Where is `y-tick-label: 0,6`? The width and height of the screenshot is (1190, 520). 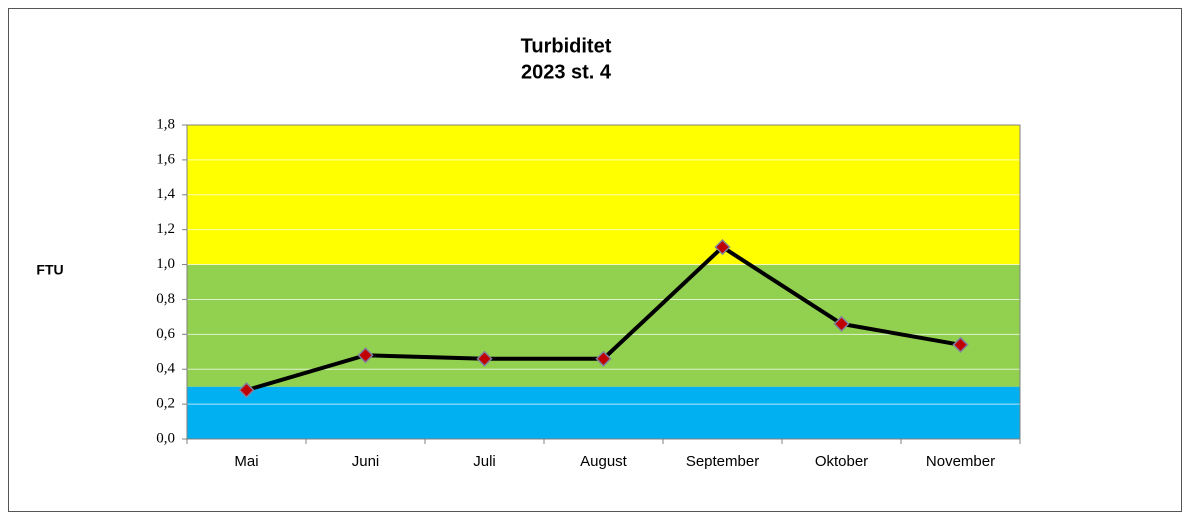 y-tick-label: 0,6 is located at coordinates (165, 334).